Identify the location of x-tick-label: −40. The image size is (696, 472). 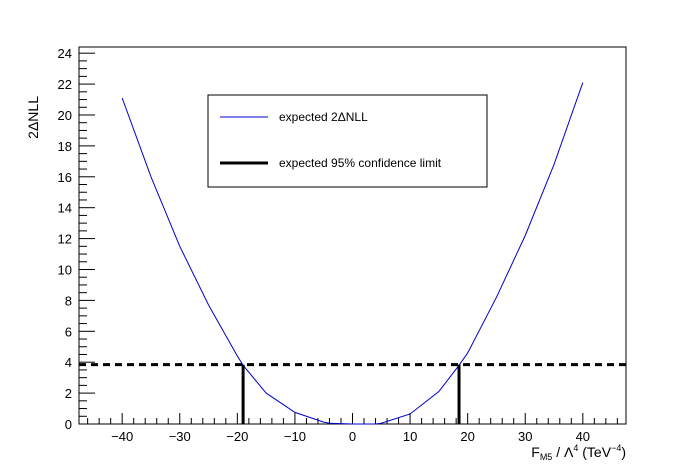
(122, 436).